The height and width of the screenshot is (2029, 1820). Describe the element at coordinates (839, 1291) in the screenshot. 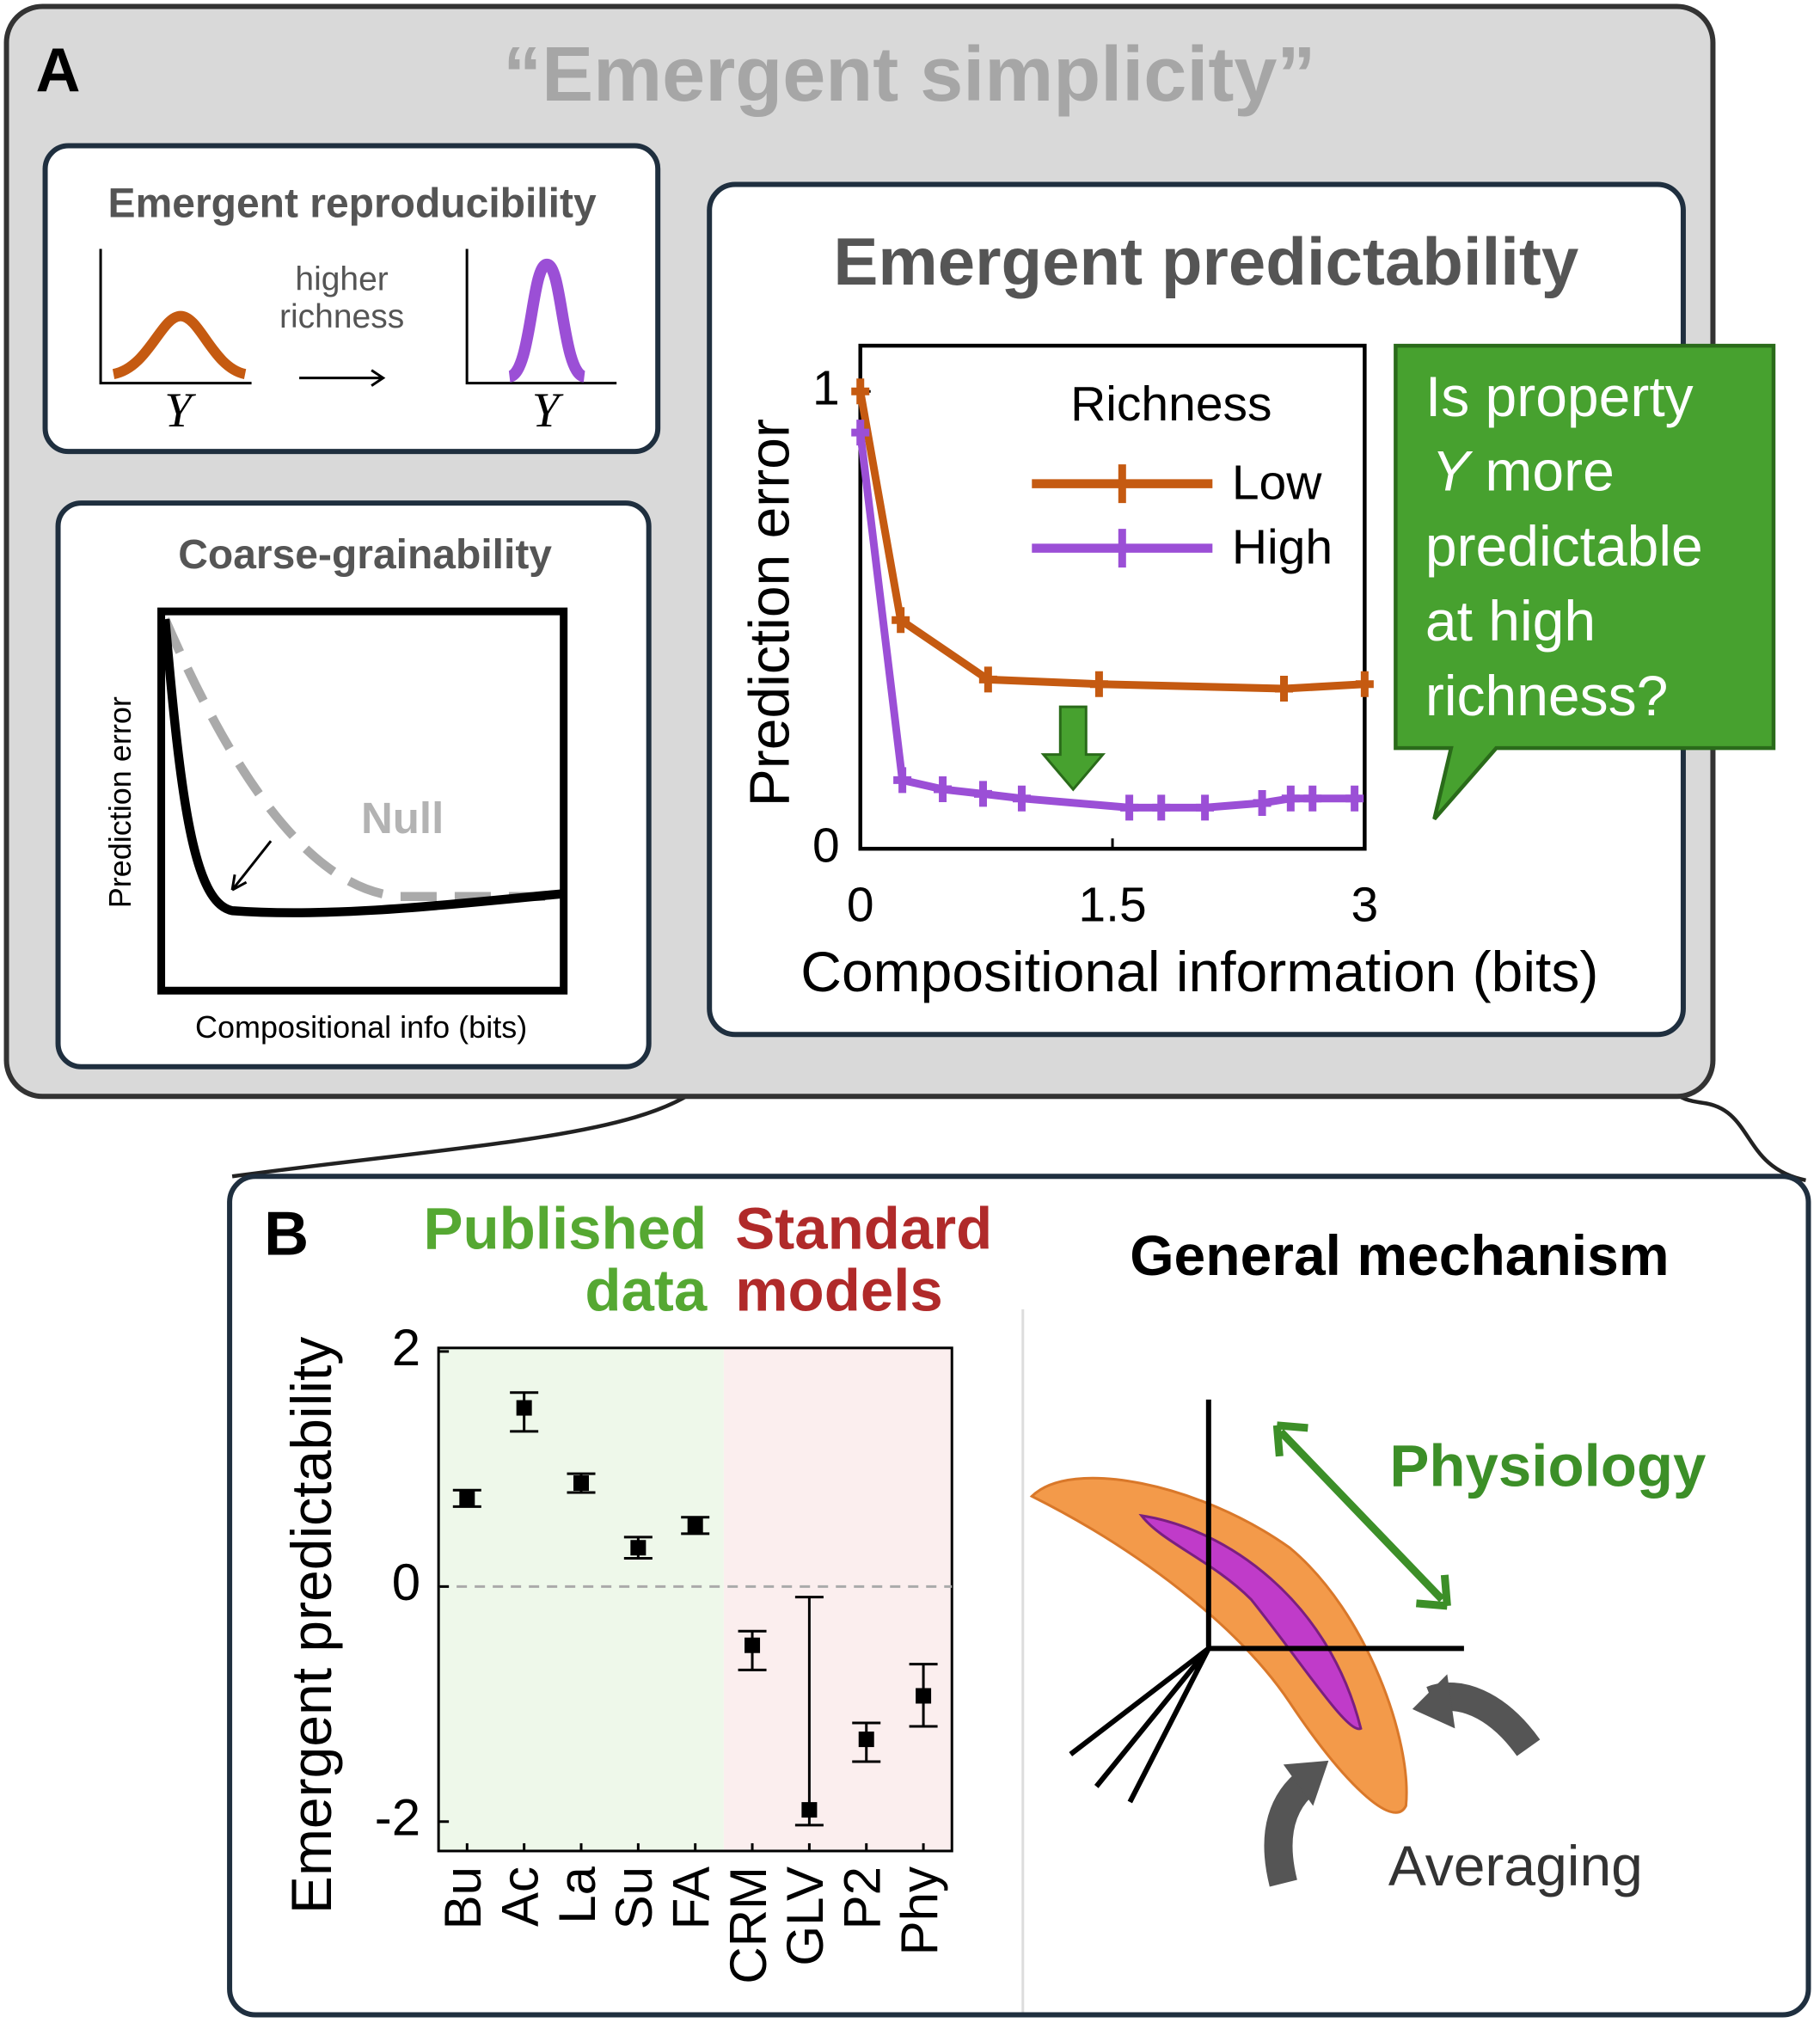

I see `group-label: models` at that location.